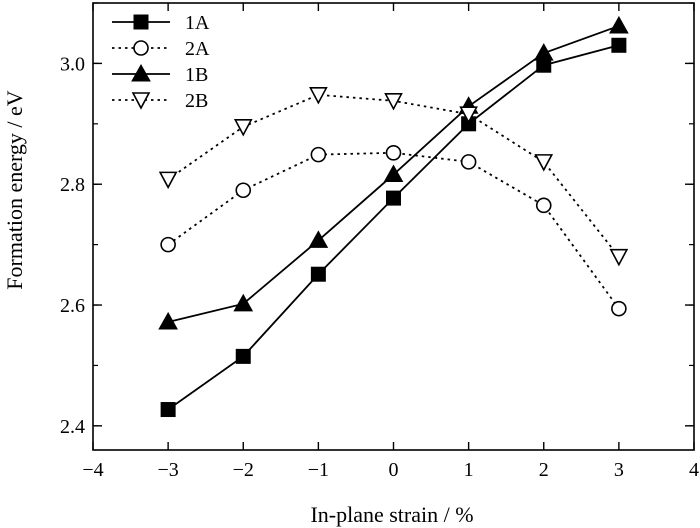 This screenshot has width=700, height=528. What do you see at coordinates (161, 23) in the screenshot?
I see `legend-item-1a: 1A` at bounding box center [161, 23].